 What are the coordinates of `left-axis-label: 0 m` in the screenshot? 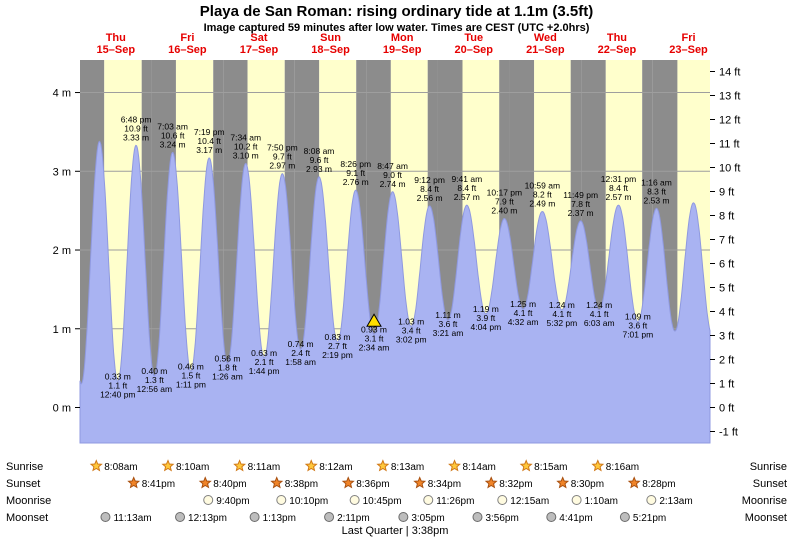 It's located at (62, 409).